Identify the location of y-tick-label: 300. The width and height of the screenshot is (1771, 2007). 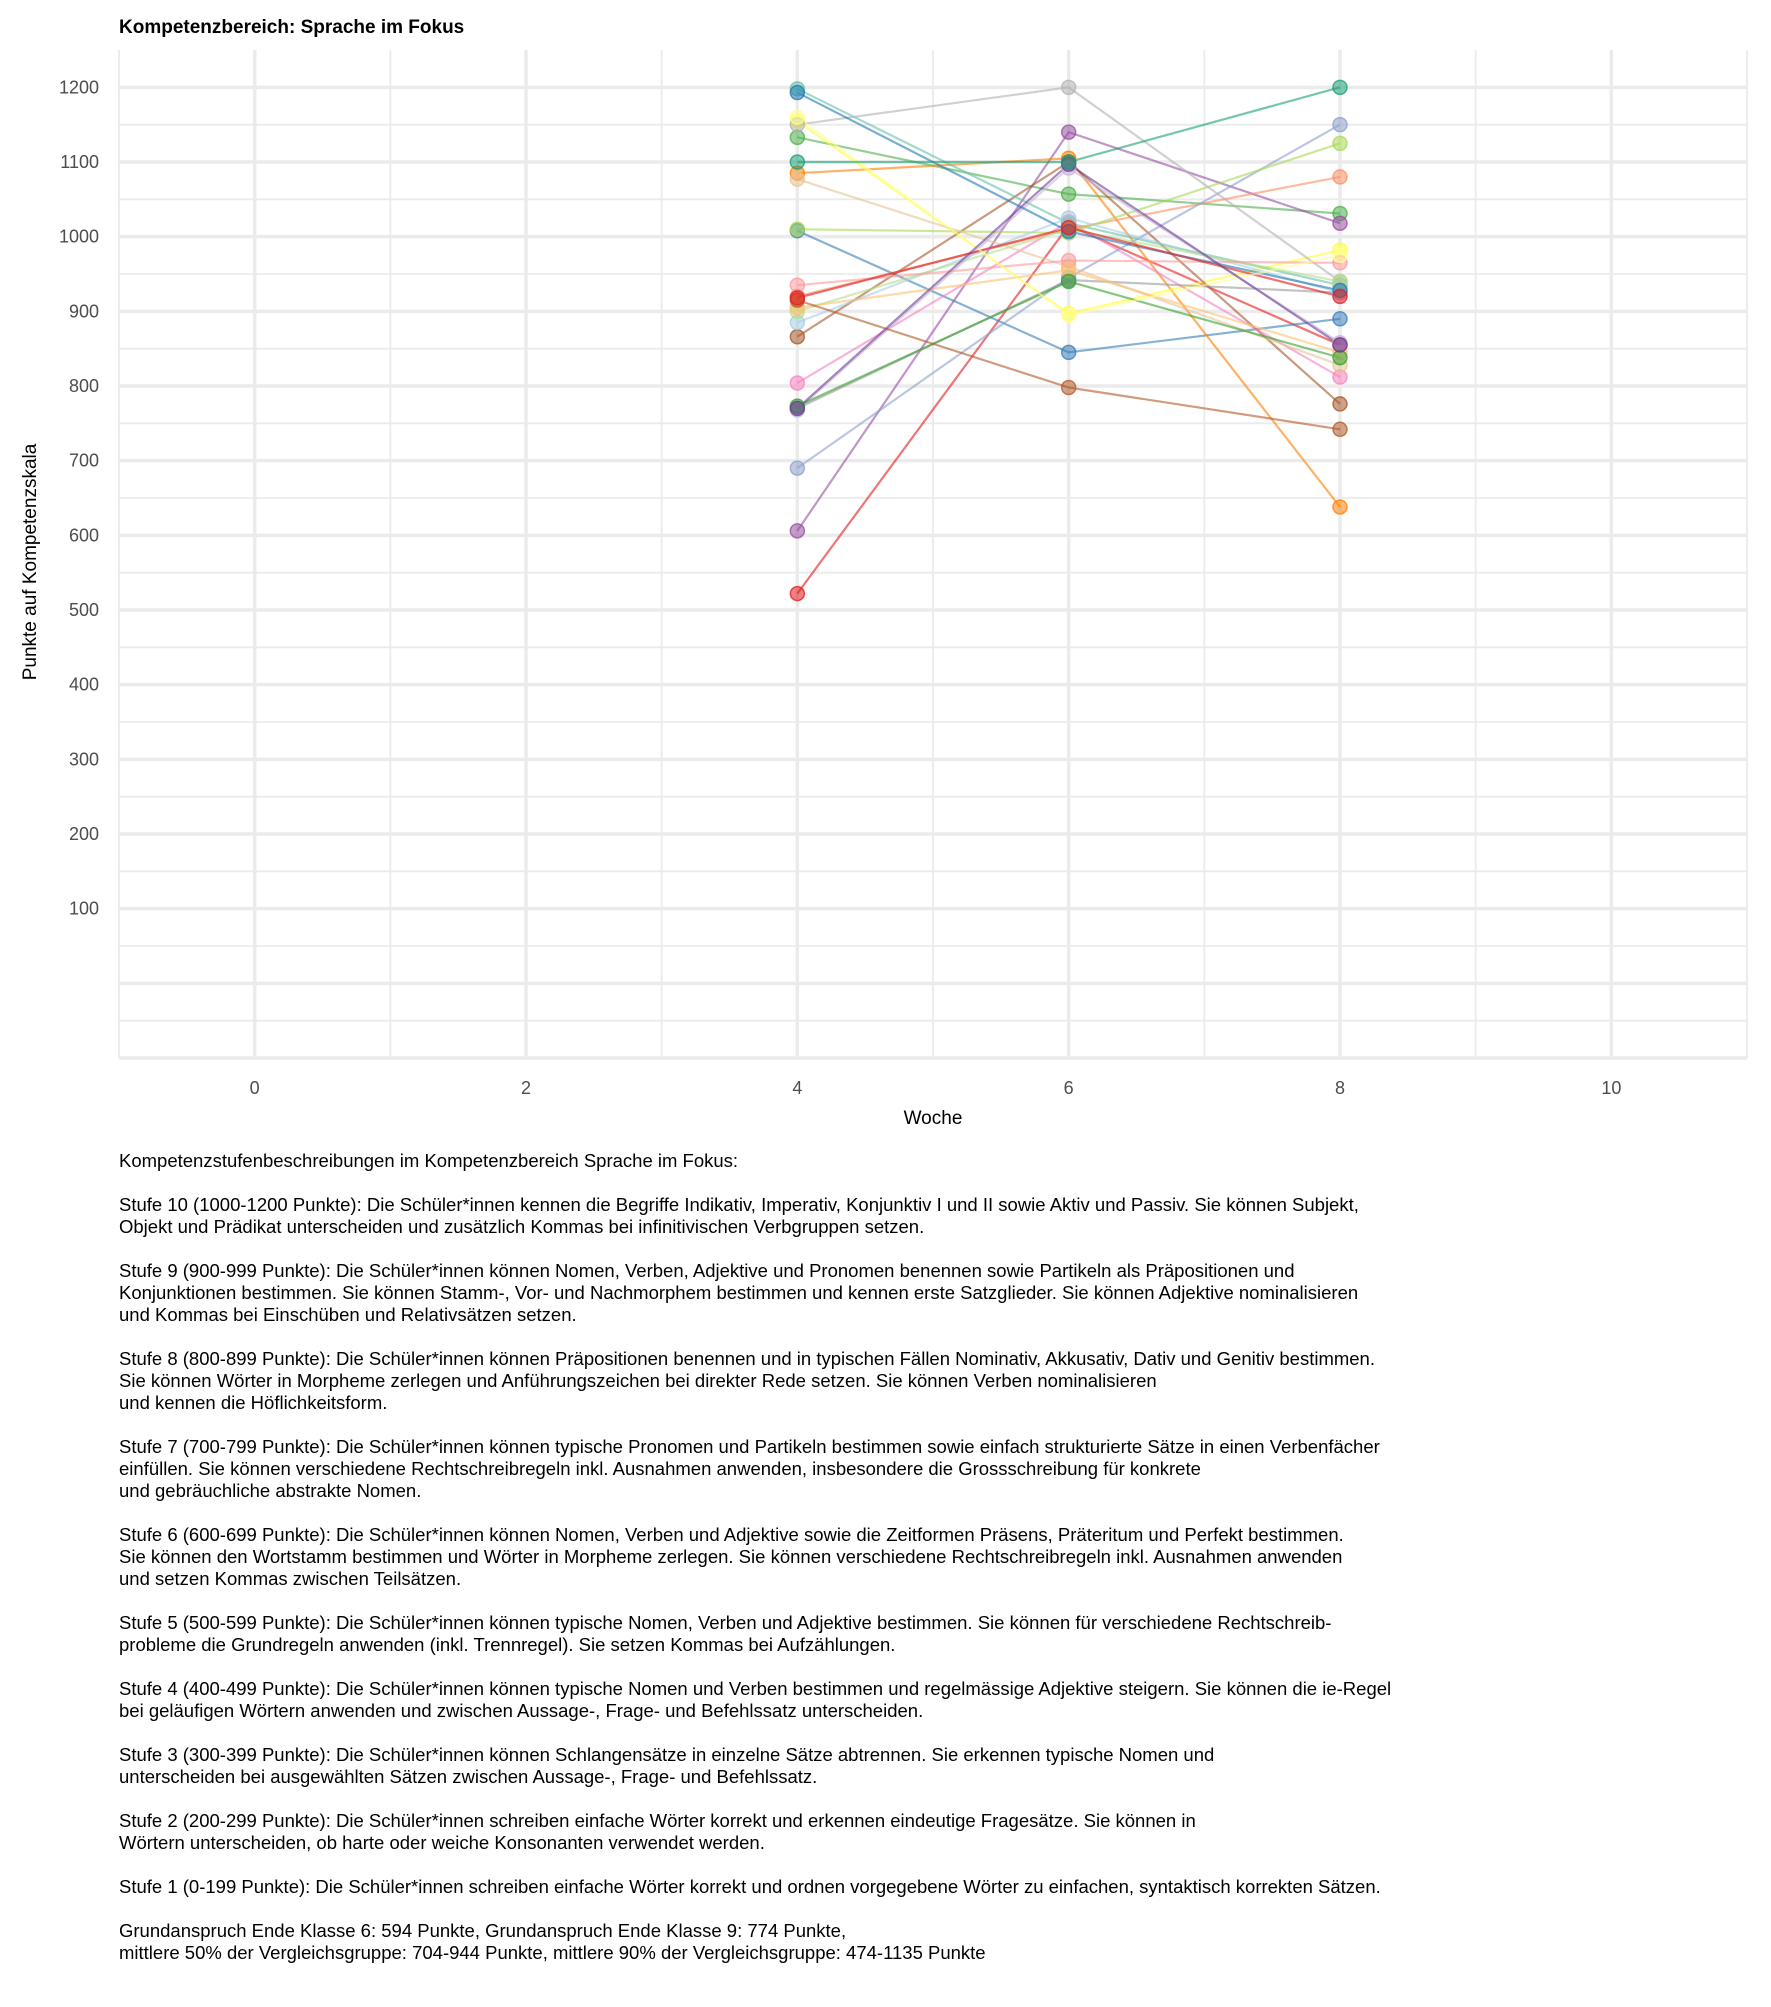
(84, 759).